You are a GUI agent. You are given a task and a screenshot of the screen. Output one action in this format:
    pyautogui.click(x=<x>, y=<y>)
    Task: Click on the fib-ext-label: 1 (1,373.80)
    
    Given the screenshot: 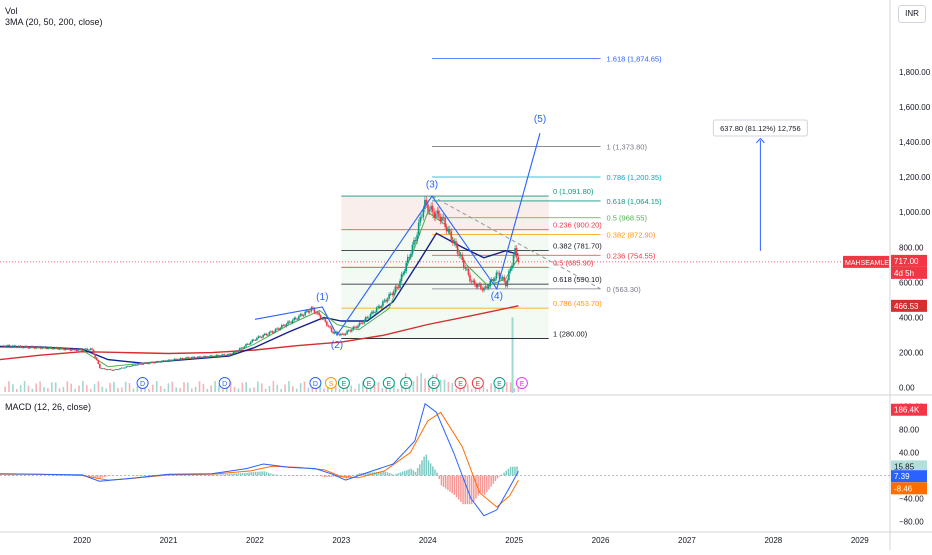 What is the action you would take?
    pyautogui.click(x=627, y=147)
    